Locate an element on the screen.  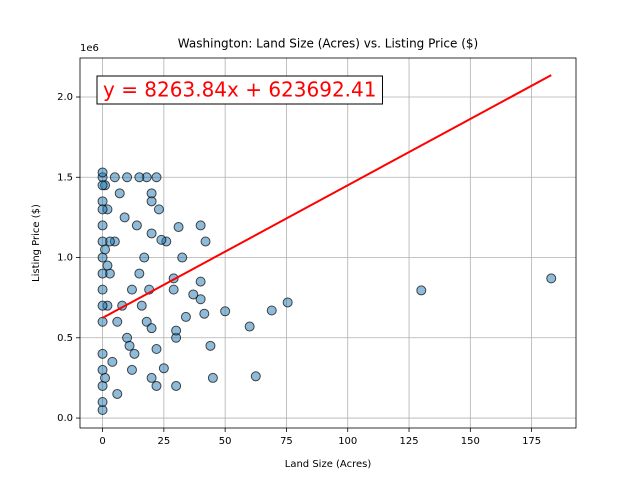
x-tick-label: 0 is located at coordinates (102, 441).